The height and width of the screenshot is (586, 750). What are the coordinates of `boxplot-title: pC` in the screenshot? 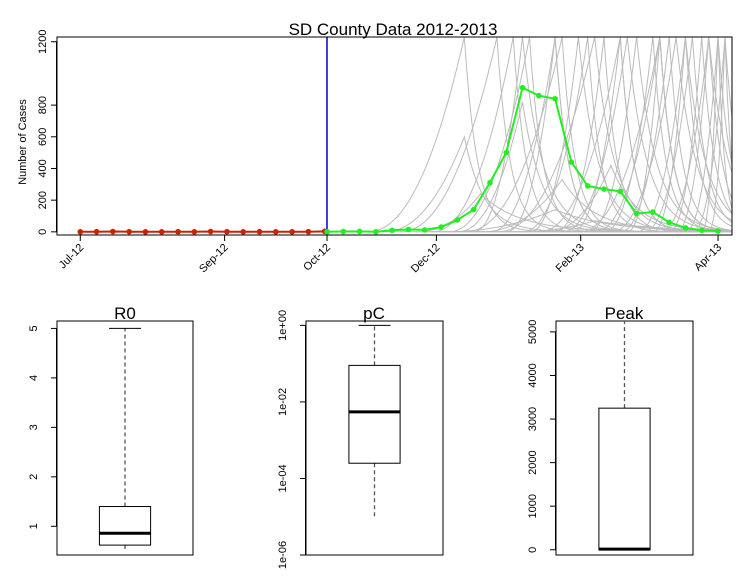 It's located at (374, 313).